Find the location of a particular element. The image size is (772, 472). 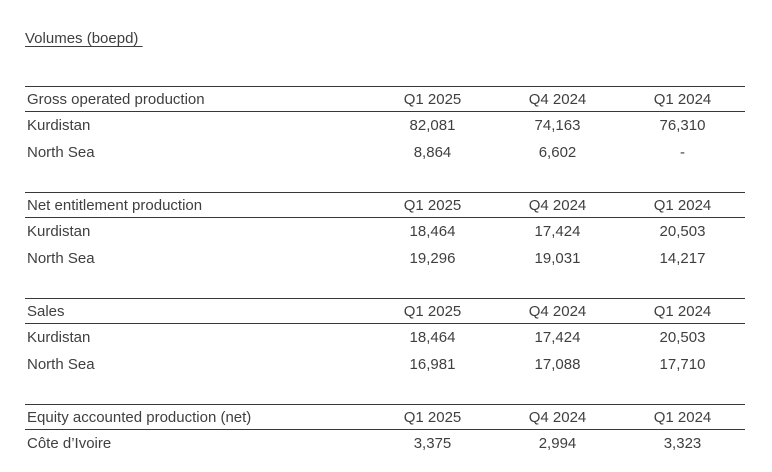

table-row: Kurdistan 82,081 74,163 76,310 is located at coordinates (385, 125).